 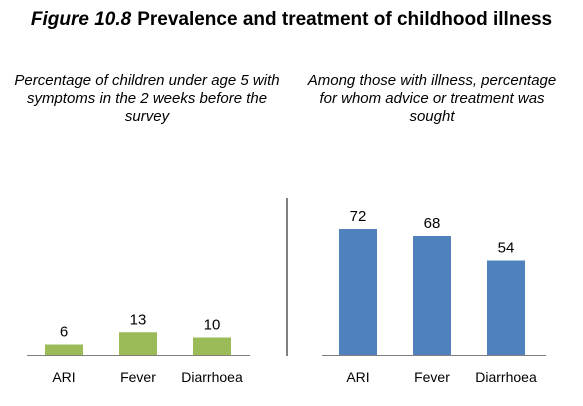 I want to click on tick-label-panel2-diarrhoea: Diarrhoea, so click(x=506, y=377).